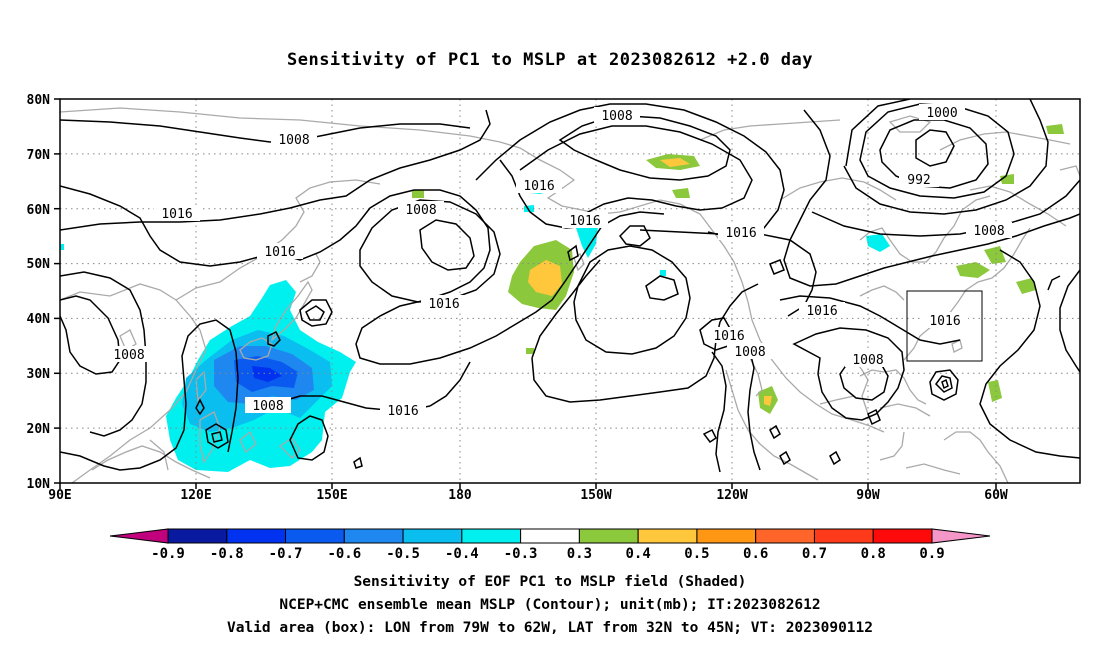 The height and width of the screenshot is (650, 1100). I want to click on contour-label: 992, so click(918, 180).